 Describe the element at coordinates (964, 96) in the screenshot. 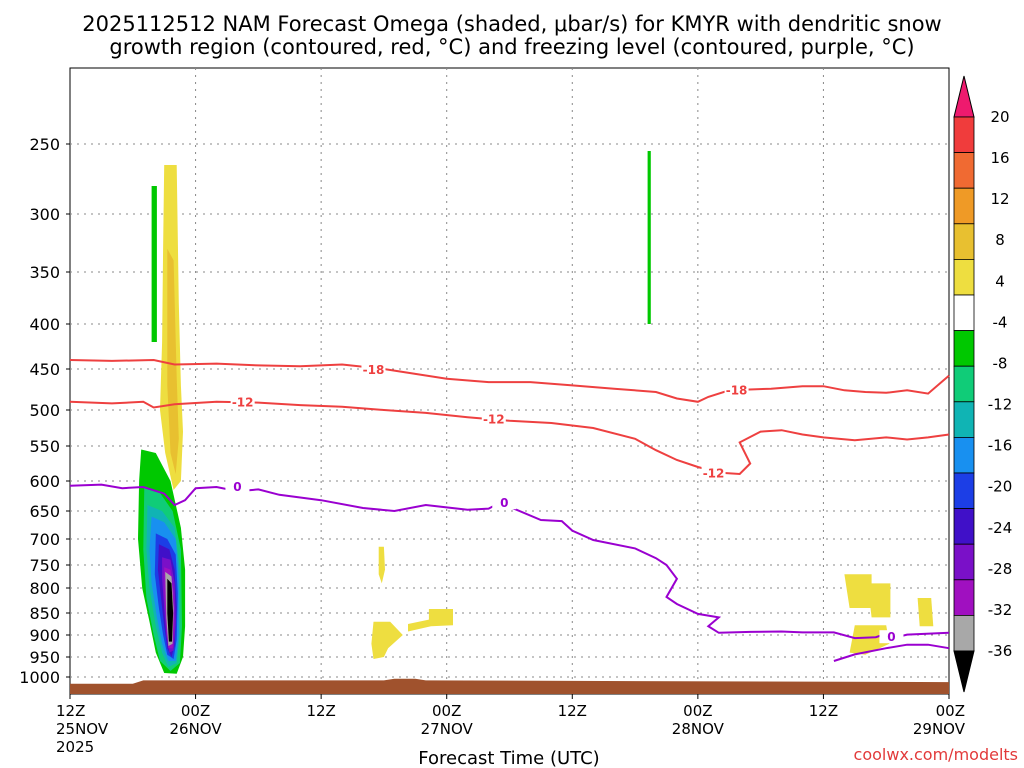

I see `colorbar-top-arrow` at that location.